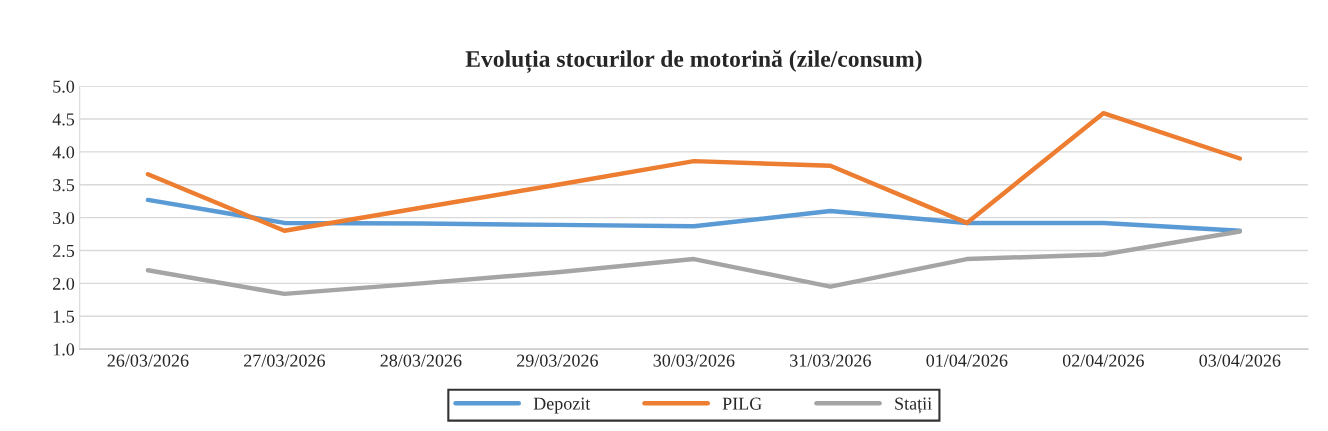 This screenshot has width=1328, height=431. I want to click on chart-title: Evoluția stocurilor de motorină (zile/consum), so click(693, 61).